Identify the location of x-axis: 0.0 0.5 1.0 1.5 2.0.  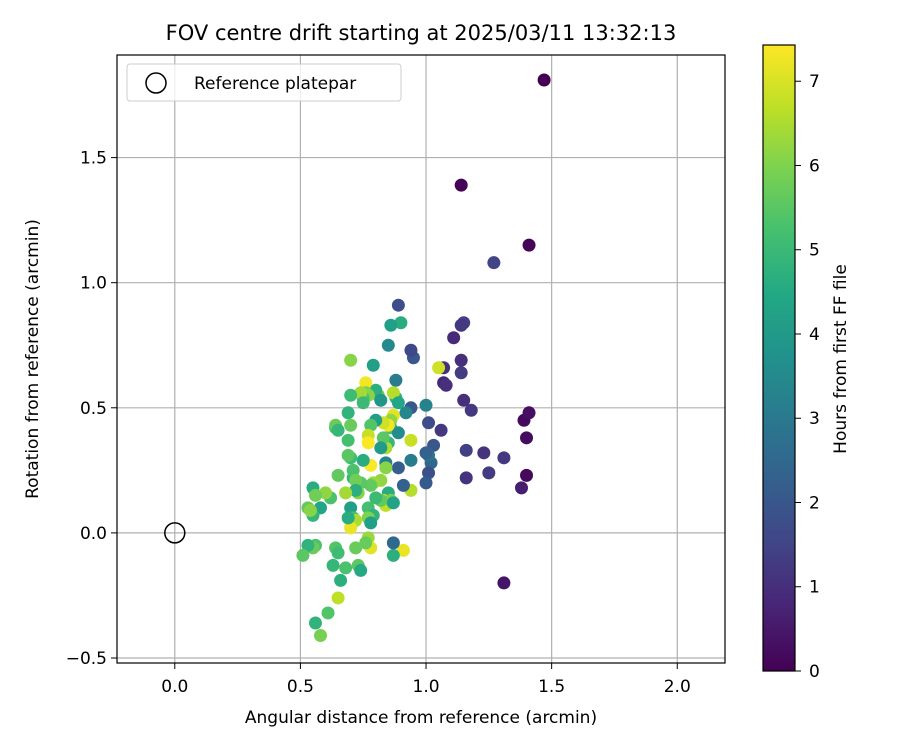
(426, 680).